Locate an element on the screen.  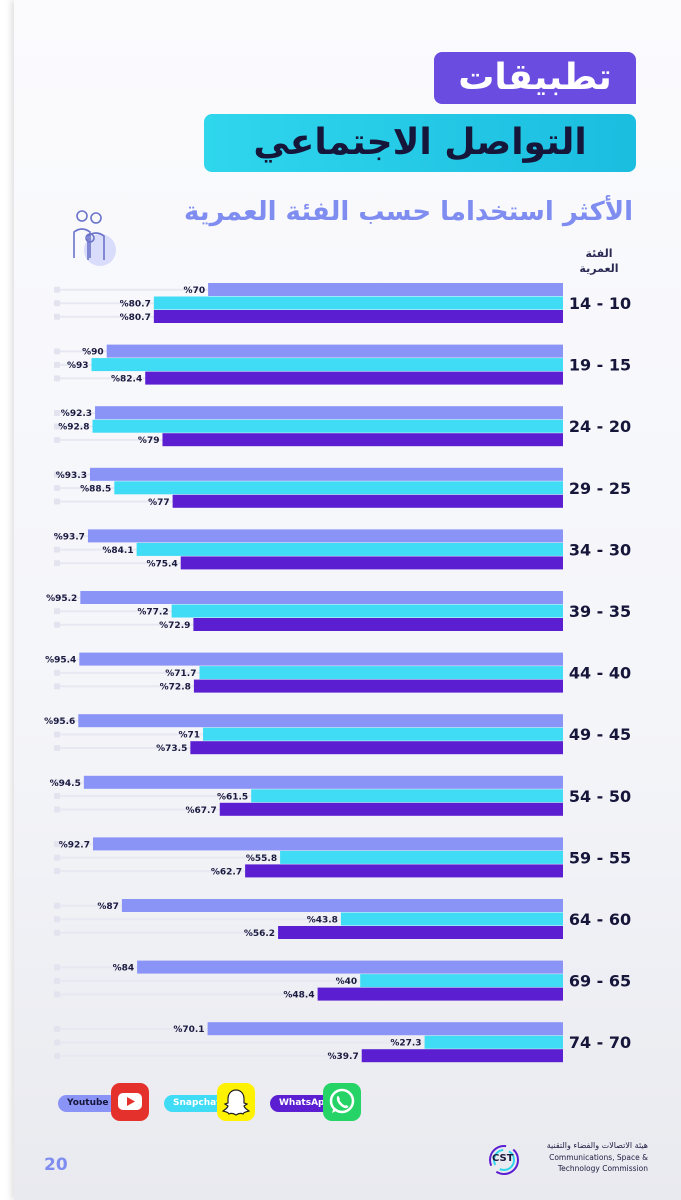
data-label: %84 is located at coordinates (124, 969).